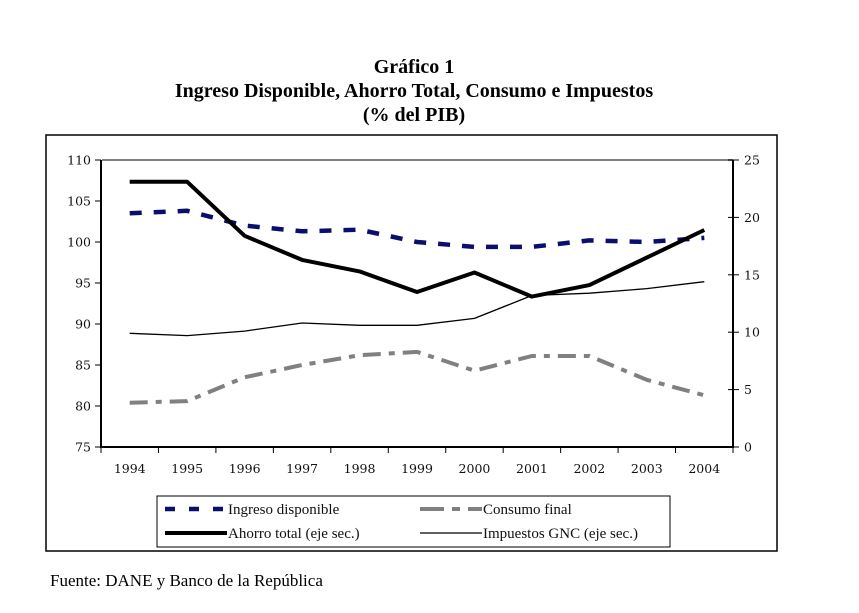 The image size is (859, 613). Describe the element at coordinates (302, 468) in the screenshot. I see `x-tick-label: 1997` at that location.